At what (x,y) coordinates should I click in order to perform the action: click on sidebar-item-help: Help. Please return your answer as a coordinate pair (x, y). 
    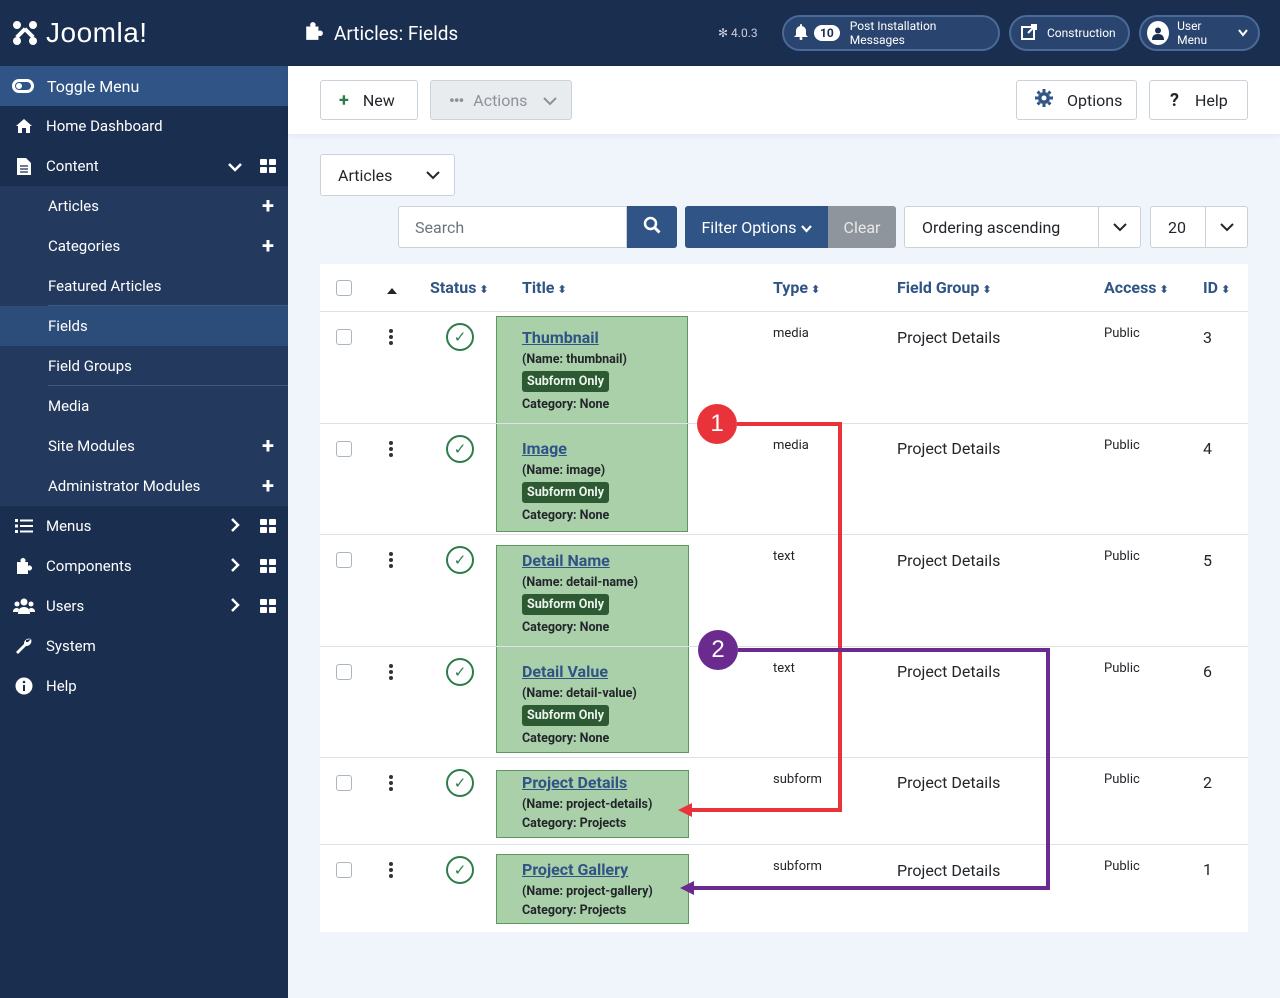
    Looking at the image, I should click on (144, 686).